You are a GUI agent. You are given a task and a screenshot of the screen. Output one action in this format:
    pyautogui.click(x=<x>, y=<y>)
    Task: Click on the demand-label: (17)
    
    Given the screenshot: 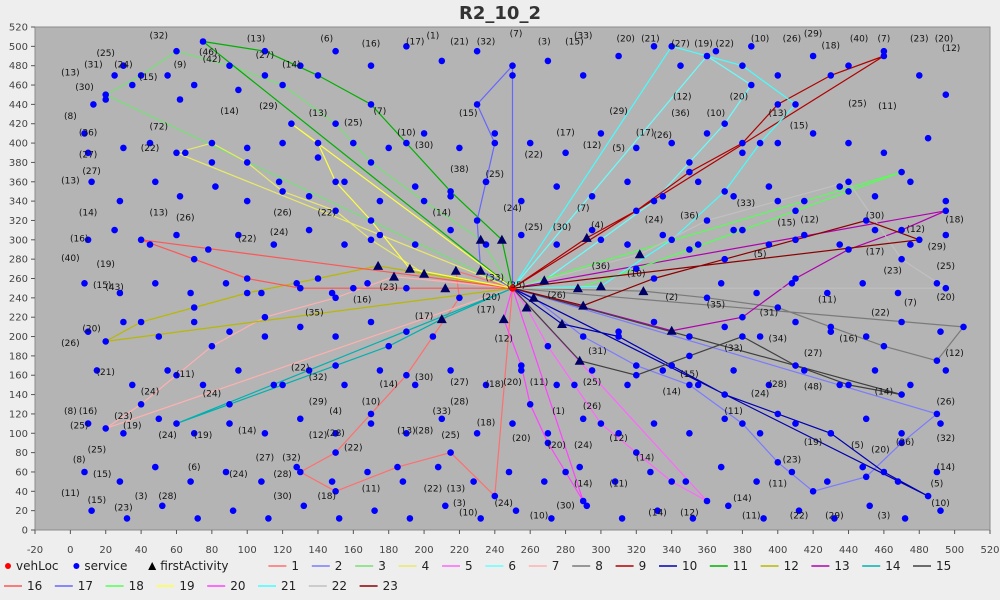 What is the action you would take?
    pyautogui.click(x=875, y=252)
    